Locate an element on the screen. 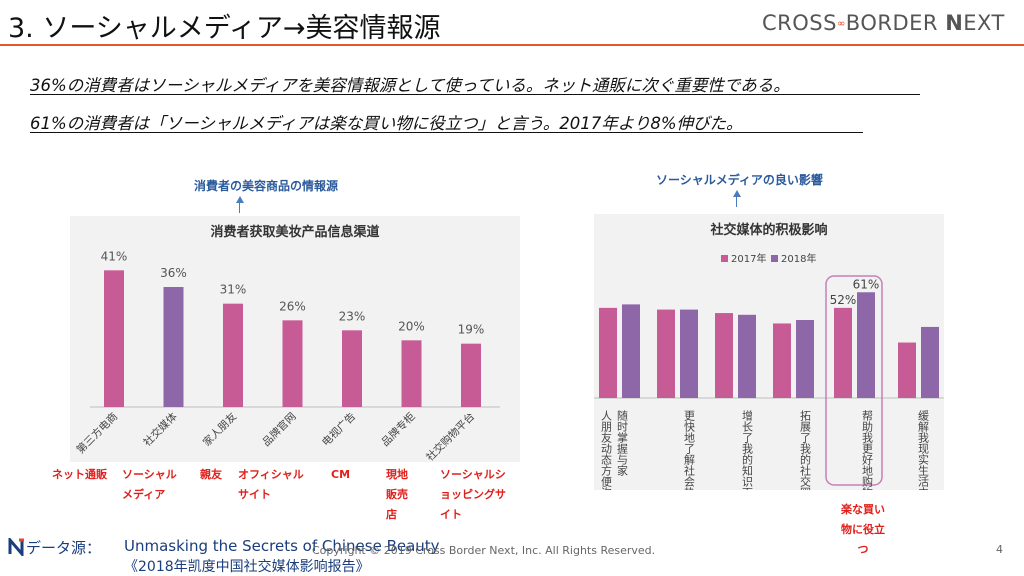  left-jp-label-6: ソーシャルショッピングサイト is located at coordinates (473, 494).